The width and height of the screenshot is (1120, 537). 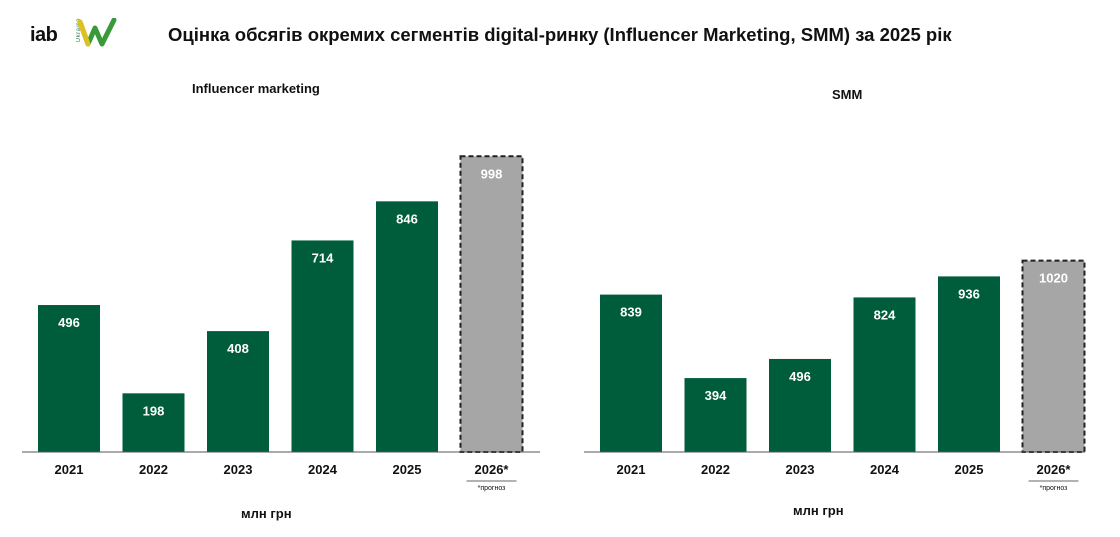 What do you see at coordinates (631, 312) in the screenshot?
I see `bar-value-label: 839` at bounding box center [631, 312].